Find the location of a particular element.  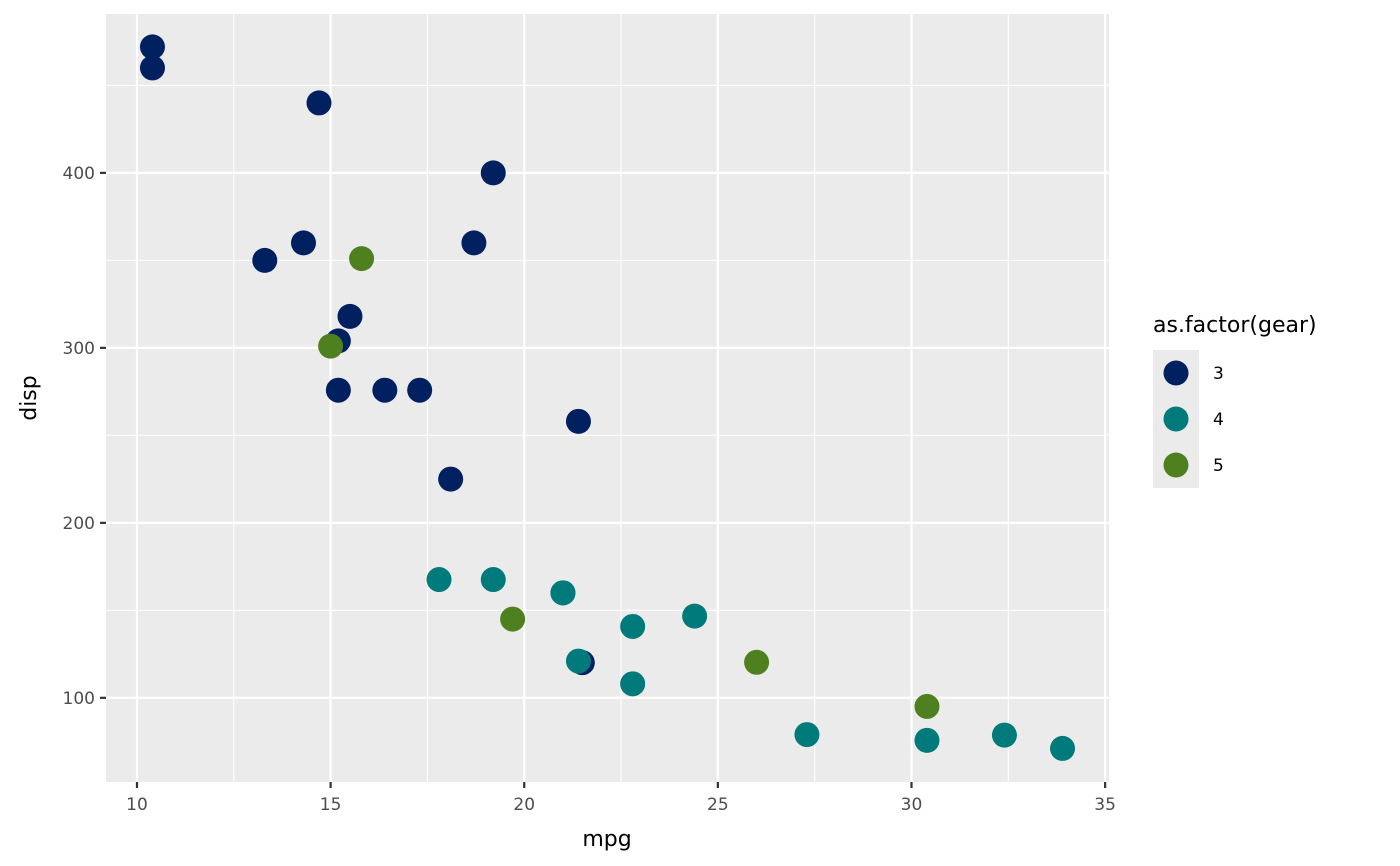

y-tick-label: 400 is located at coordinates (79, 174).